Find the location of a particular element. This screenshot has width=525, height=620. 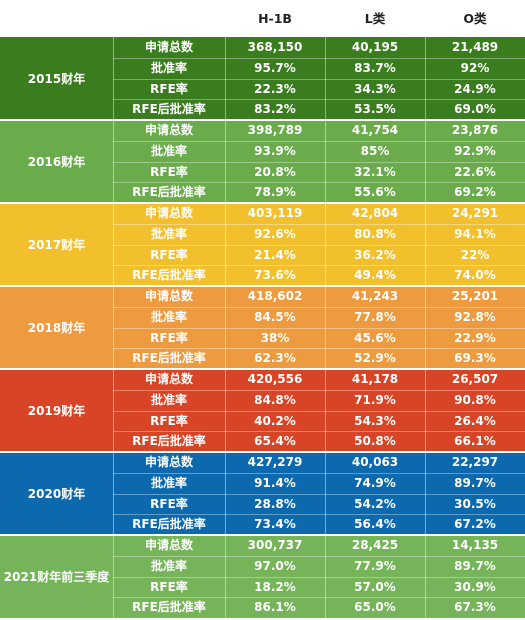

table-row: RFE率 22.3% 34.3% 24.9% is located at coordinates (319, 89).